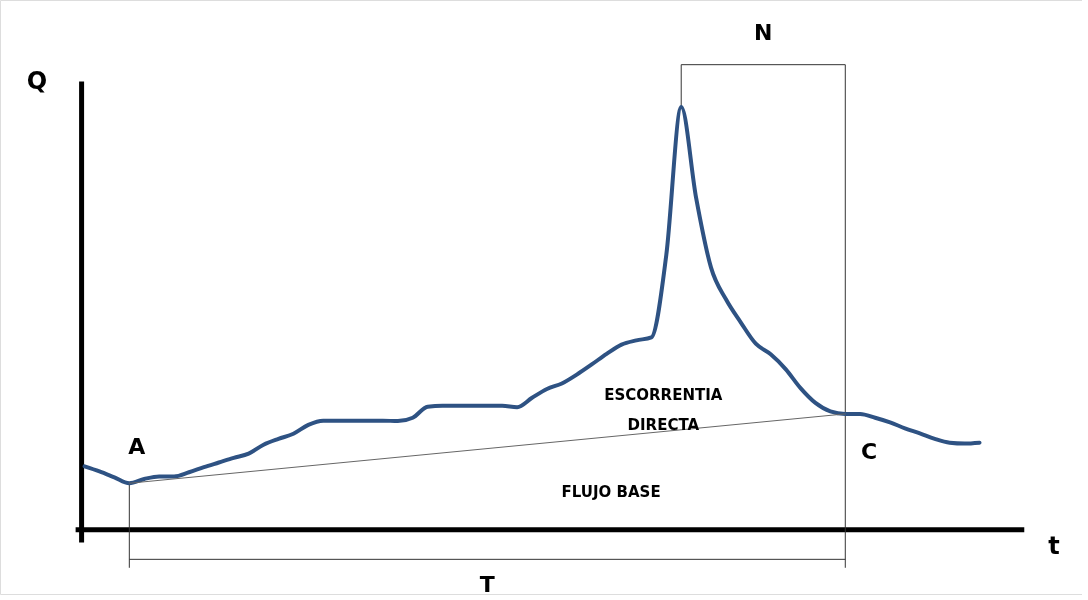 The width and height of the screenshot is (1088, 600). Describe the element at coordinates (37, 80) in the screenshot. I see `y-axis-title: Q` at that location.